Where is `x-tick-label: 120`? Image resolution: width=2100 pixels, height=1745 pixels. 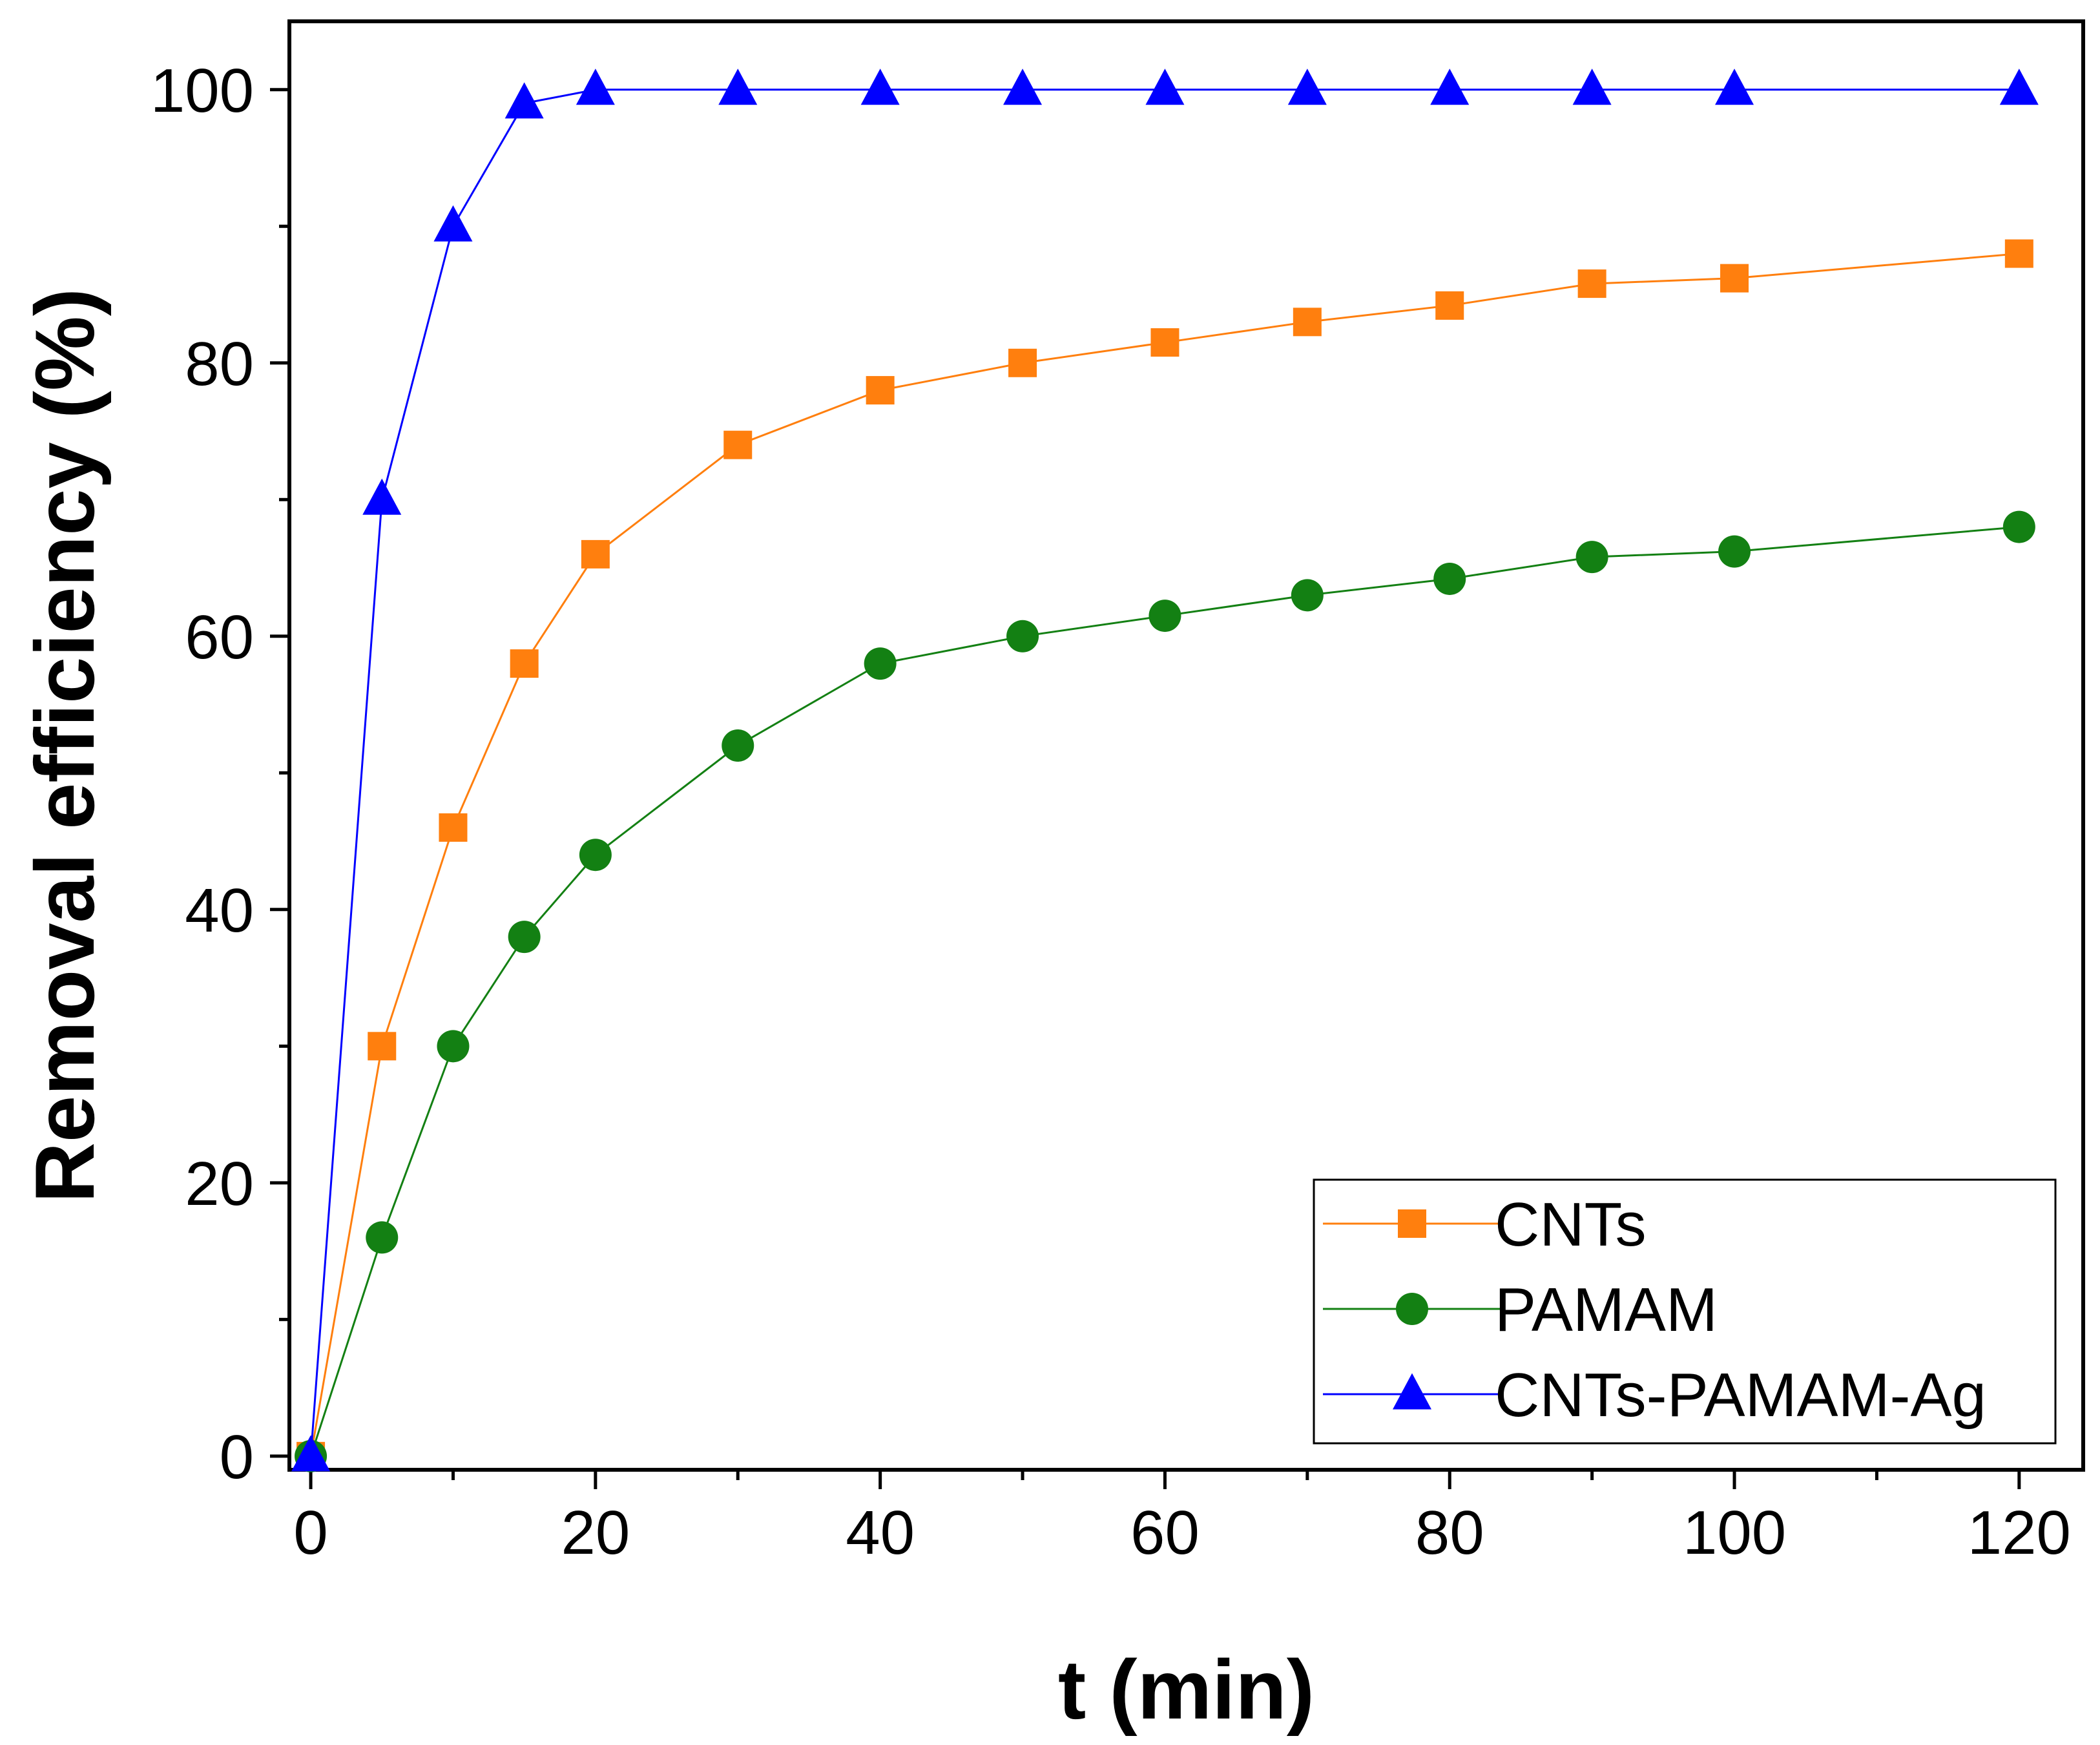 x-tick-label: 120 is located at coordinates (2020, 1532).